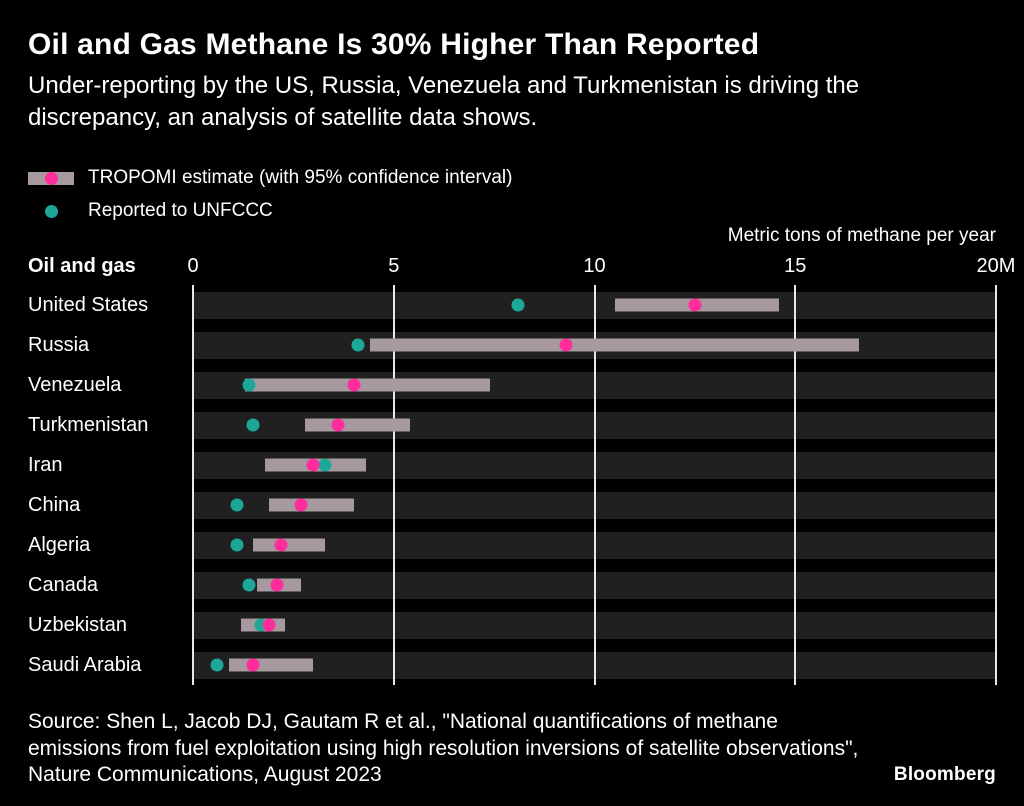 This screenshot has width=1024, height=806. Describe the element at coordinates (594, 266) in the screenshot. I see `x-tick-label: 10` at that location.